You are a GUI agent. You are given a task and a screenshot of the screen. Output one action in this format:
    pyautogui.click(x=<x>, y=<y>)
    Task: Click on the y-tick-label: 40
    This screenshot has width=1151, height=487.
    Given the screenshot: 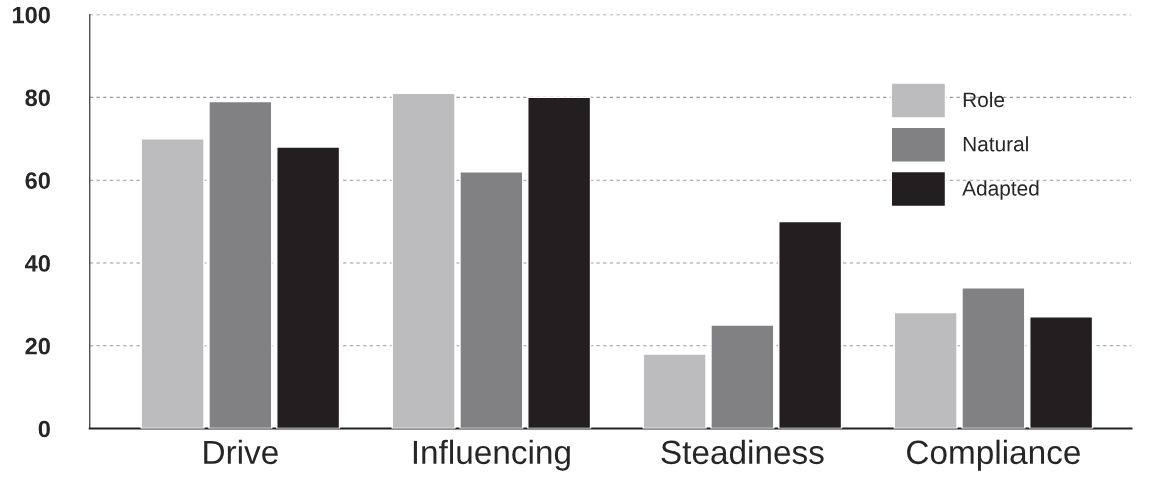 What is the action you would take?
    pyautogui.click(x=37, y=263)
    